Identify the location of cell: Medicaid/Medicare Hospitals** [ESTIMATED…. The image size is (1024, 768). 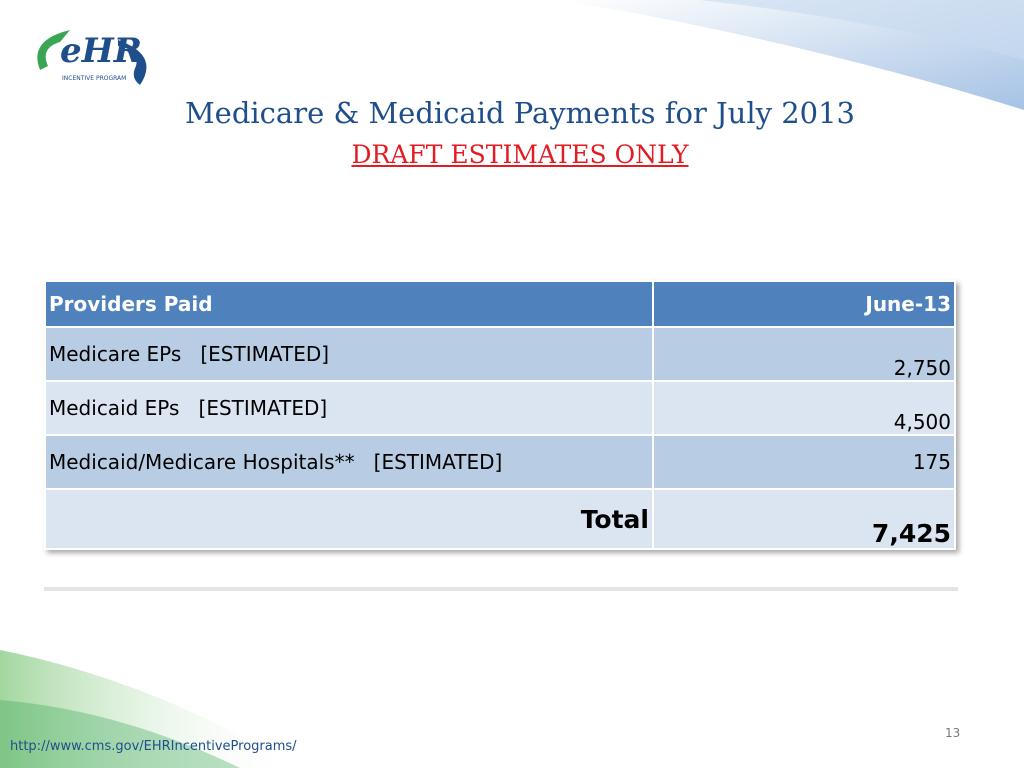
(349, 462).